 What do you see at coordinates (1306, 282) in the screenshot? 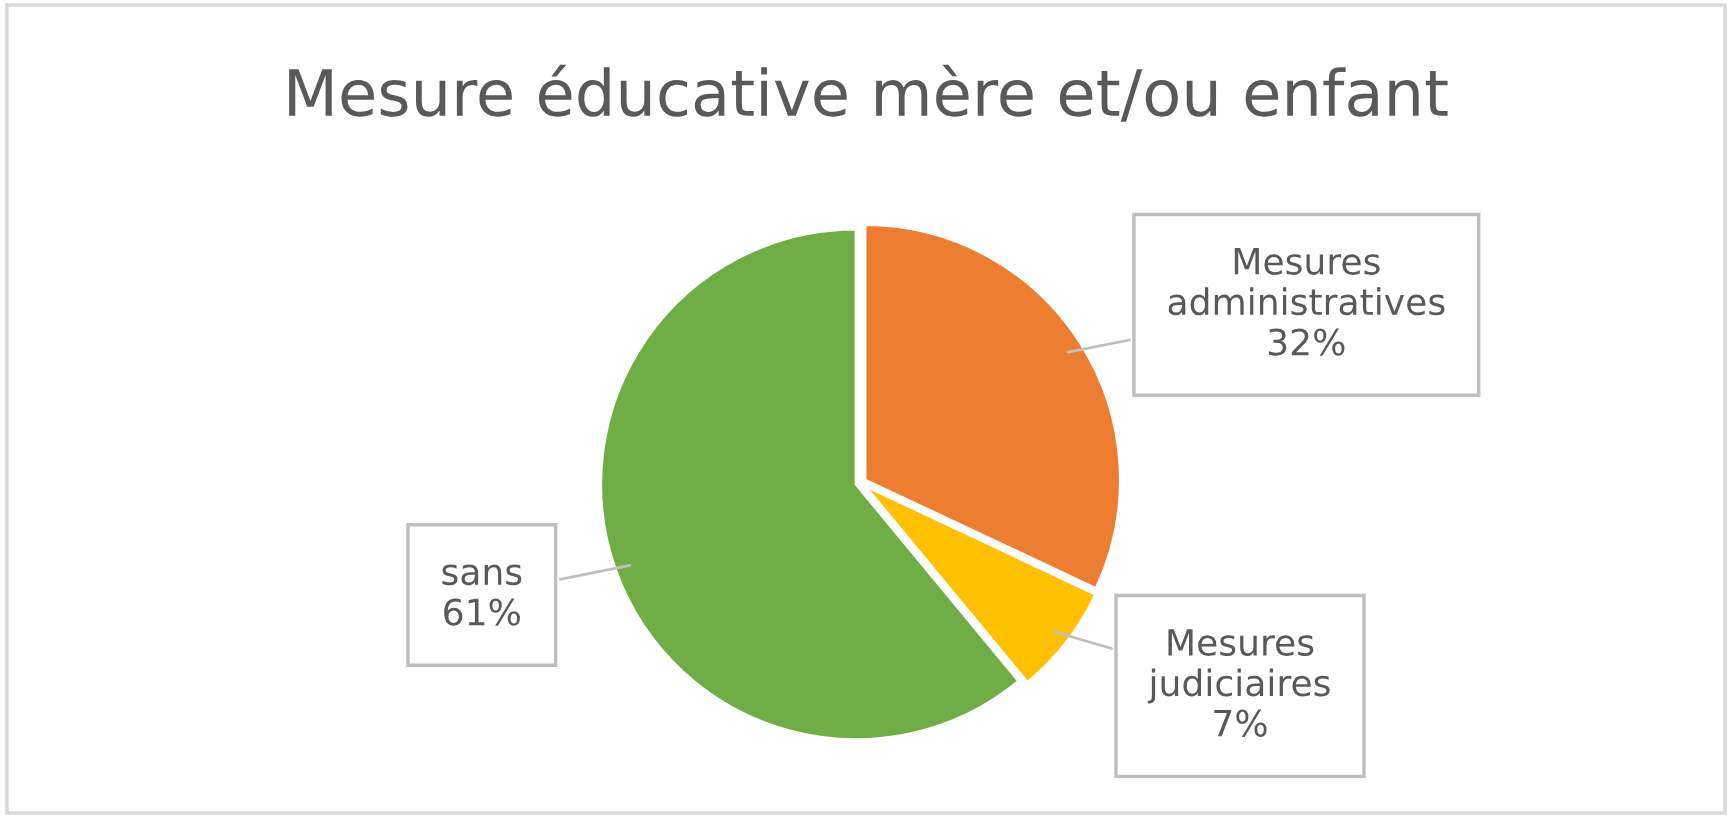
I see `slice-label: Mesures administratives` at bounding box center [1306, 282].